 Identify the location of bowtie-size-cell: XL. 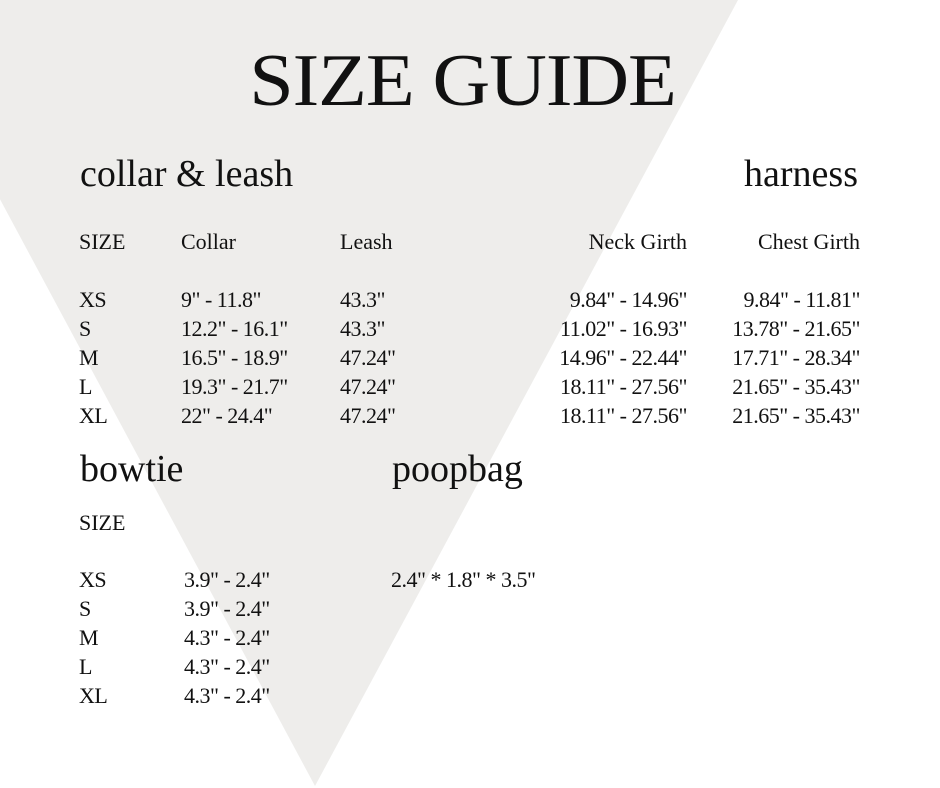
(93, 695).